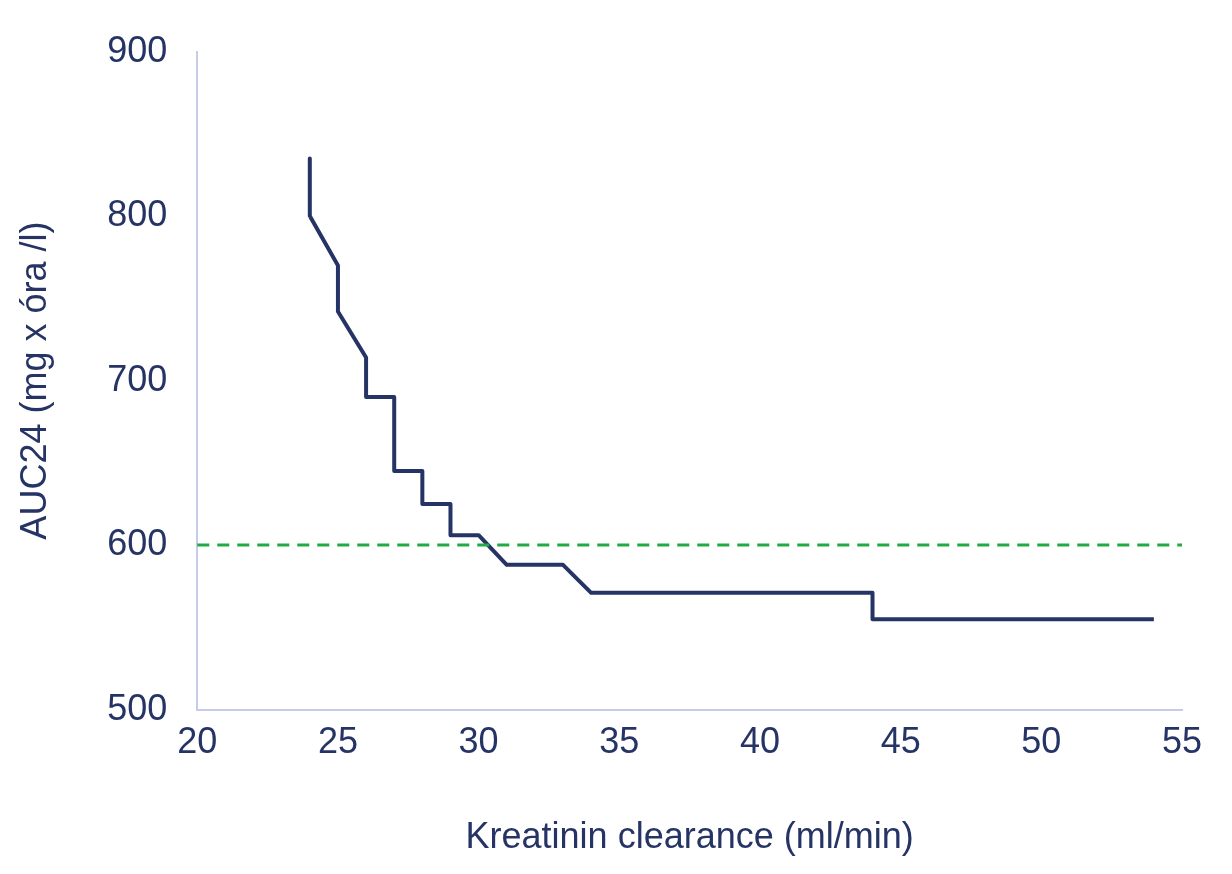 The image size is (1232, 874). What do you see at coordinates (1041, 741) in the screenshot?
I see `x-tick-label: 50` at bounding box center [1041, 741].